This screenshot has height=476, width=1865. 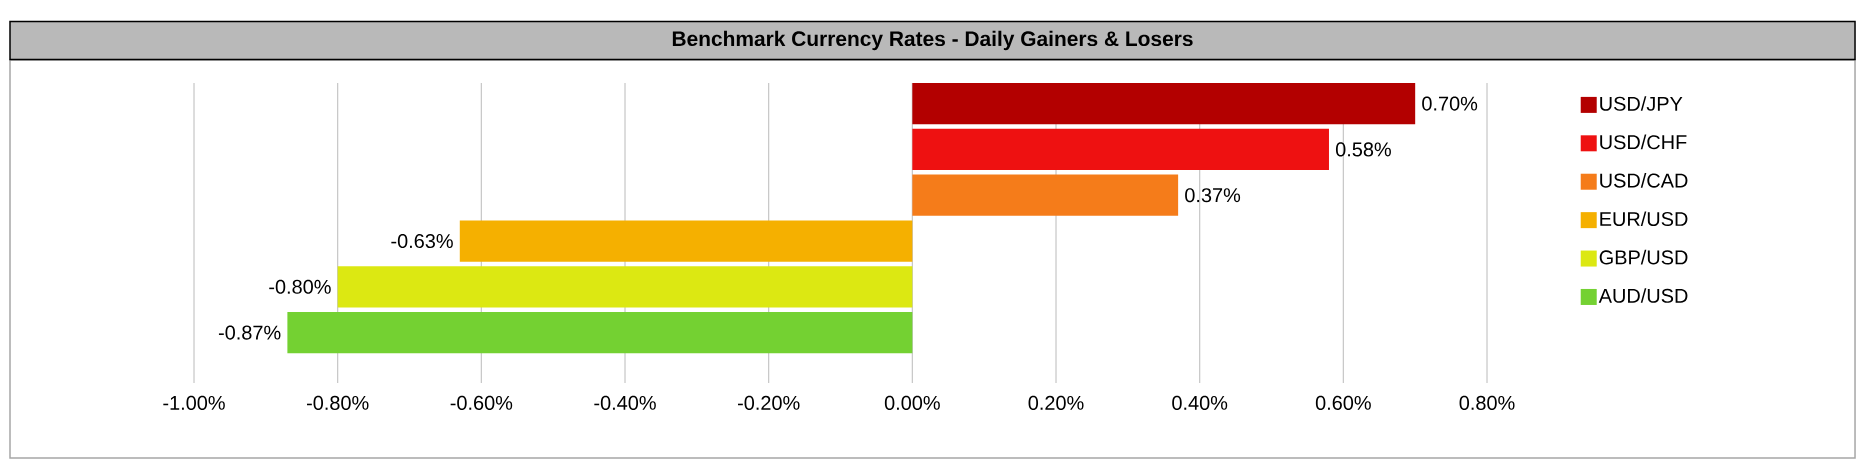 I want to click on x-tick-label: -0.80%, so click(x=337, y=402).